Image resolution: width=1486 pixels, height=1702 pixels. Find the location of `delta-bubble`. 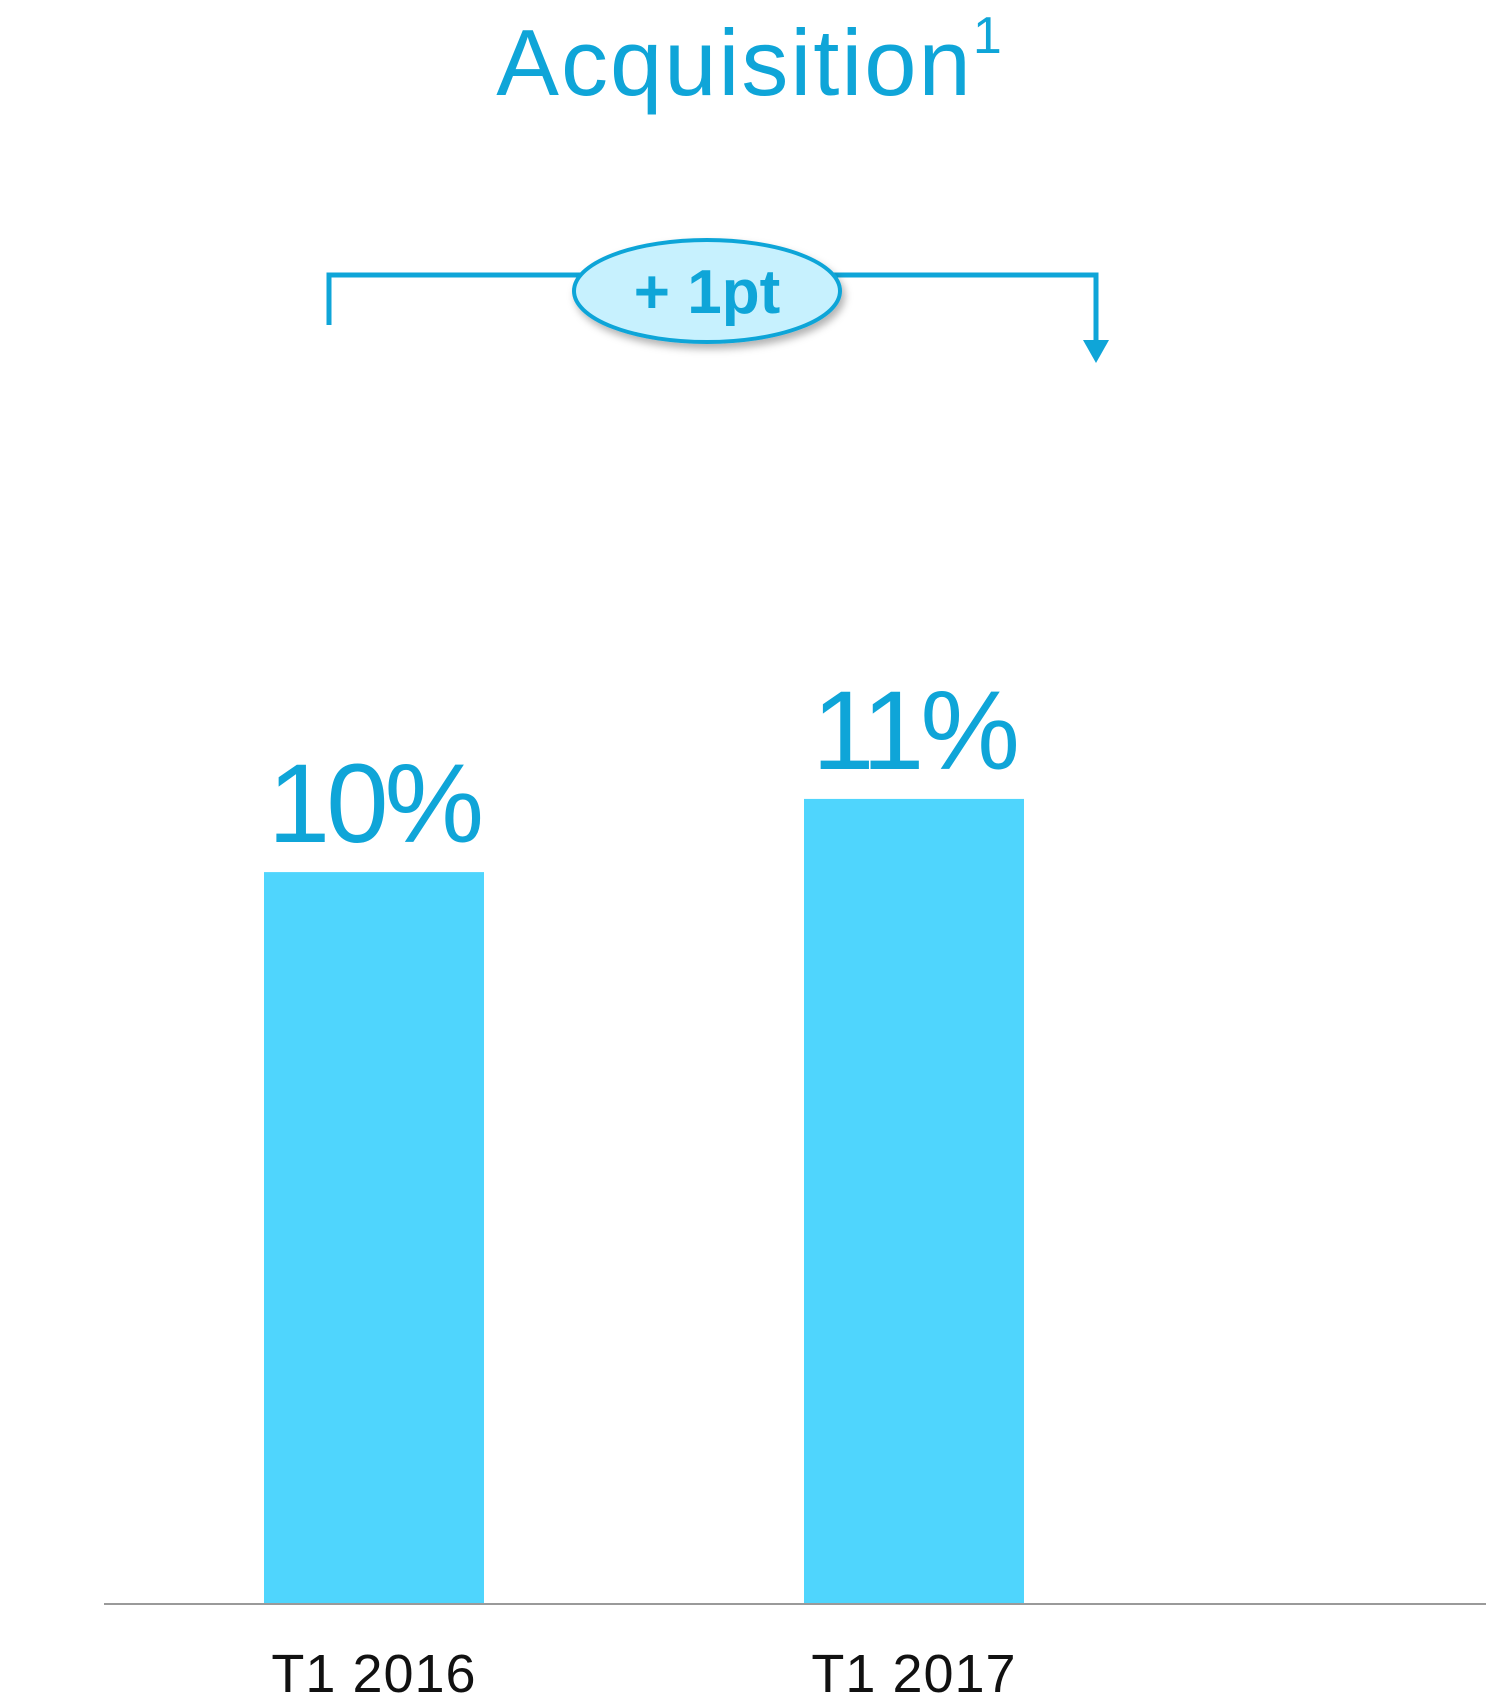

delta-bubble is located at coordinates (707, 291).